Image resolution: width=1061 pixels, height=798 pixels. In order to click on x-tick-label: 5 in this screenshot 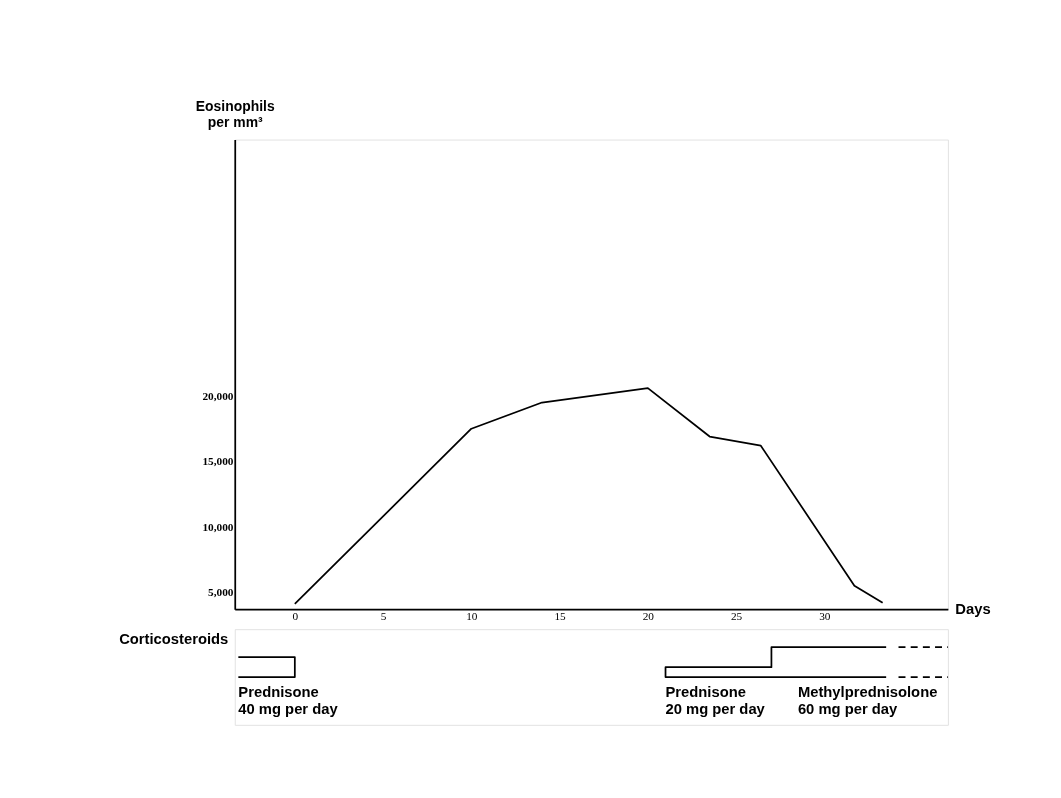, I will do `click(383, 616)`.